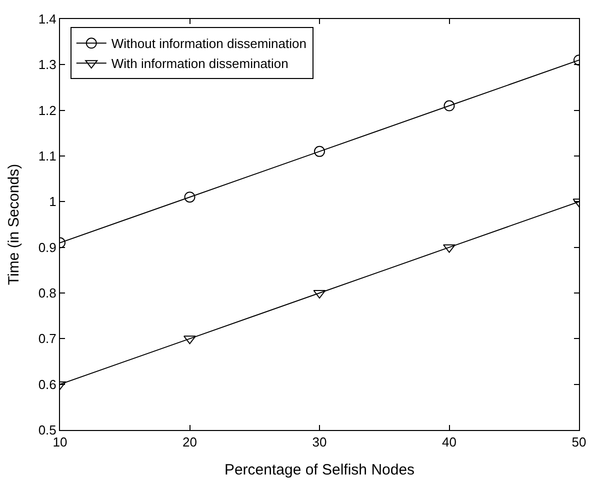 This screenshot has width=609, height=487. What do you see at coordinates (579, 442) in the screenshot?
I see `x-tick-label: 50` at bounding box center [579, 442].